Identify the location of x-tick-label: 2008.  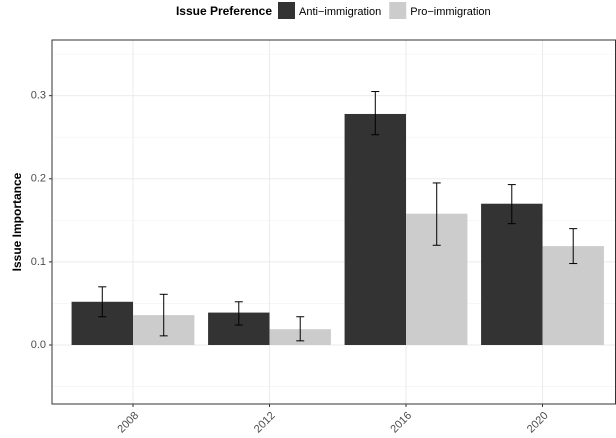
(128, 423).